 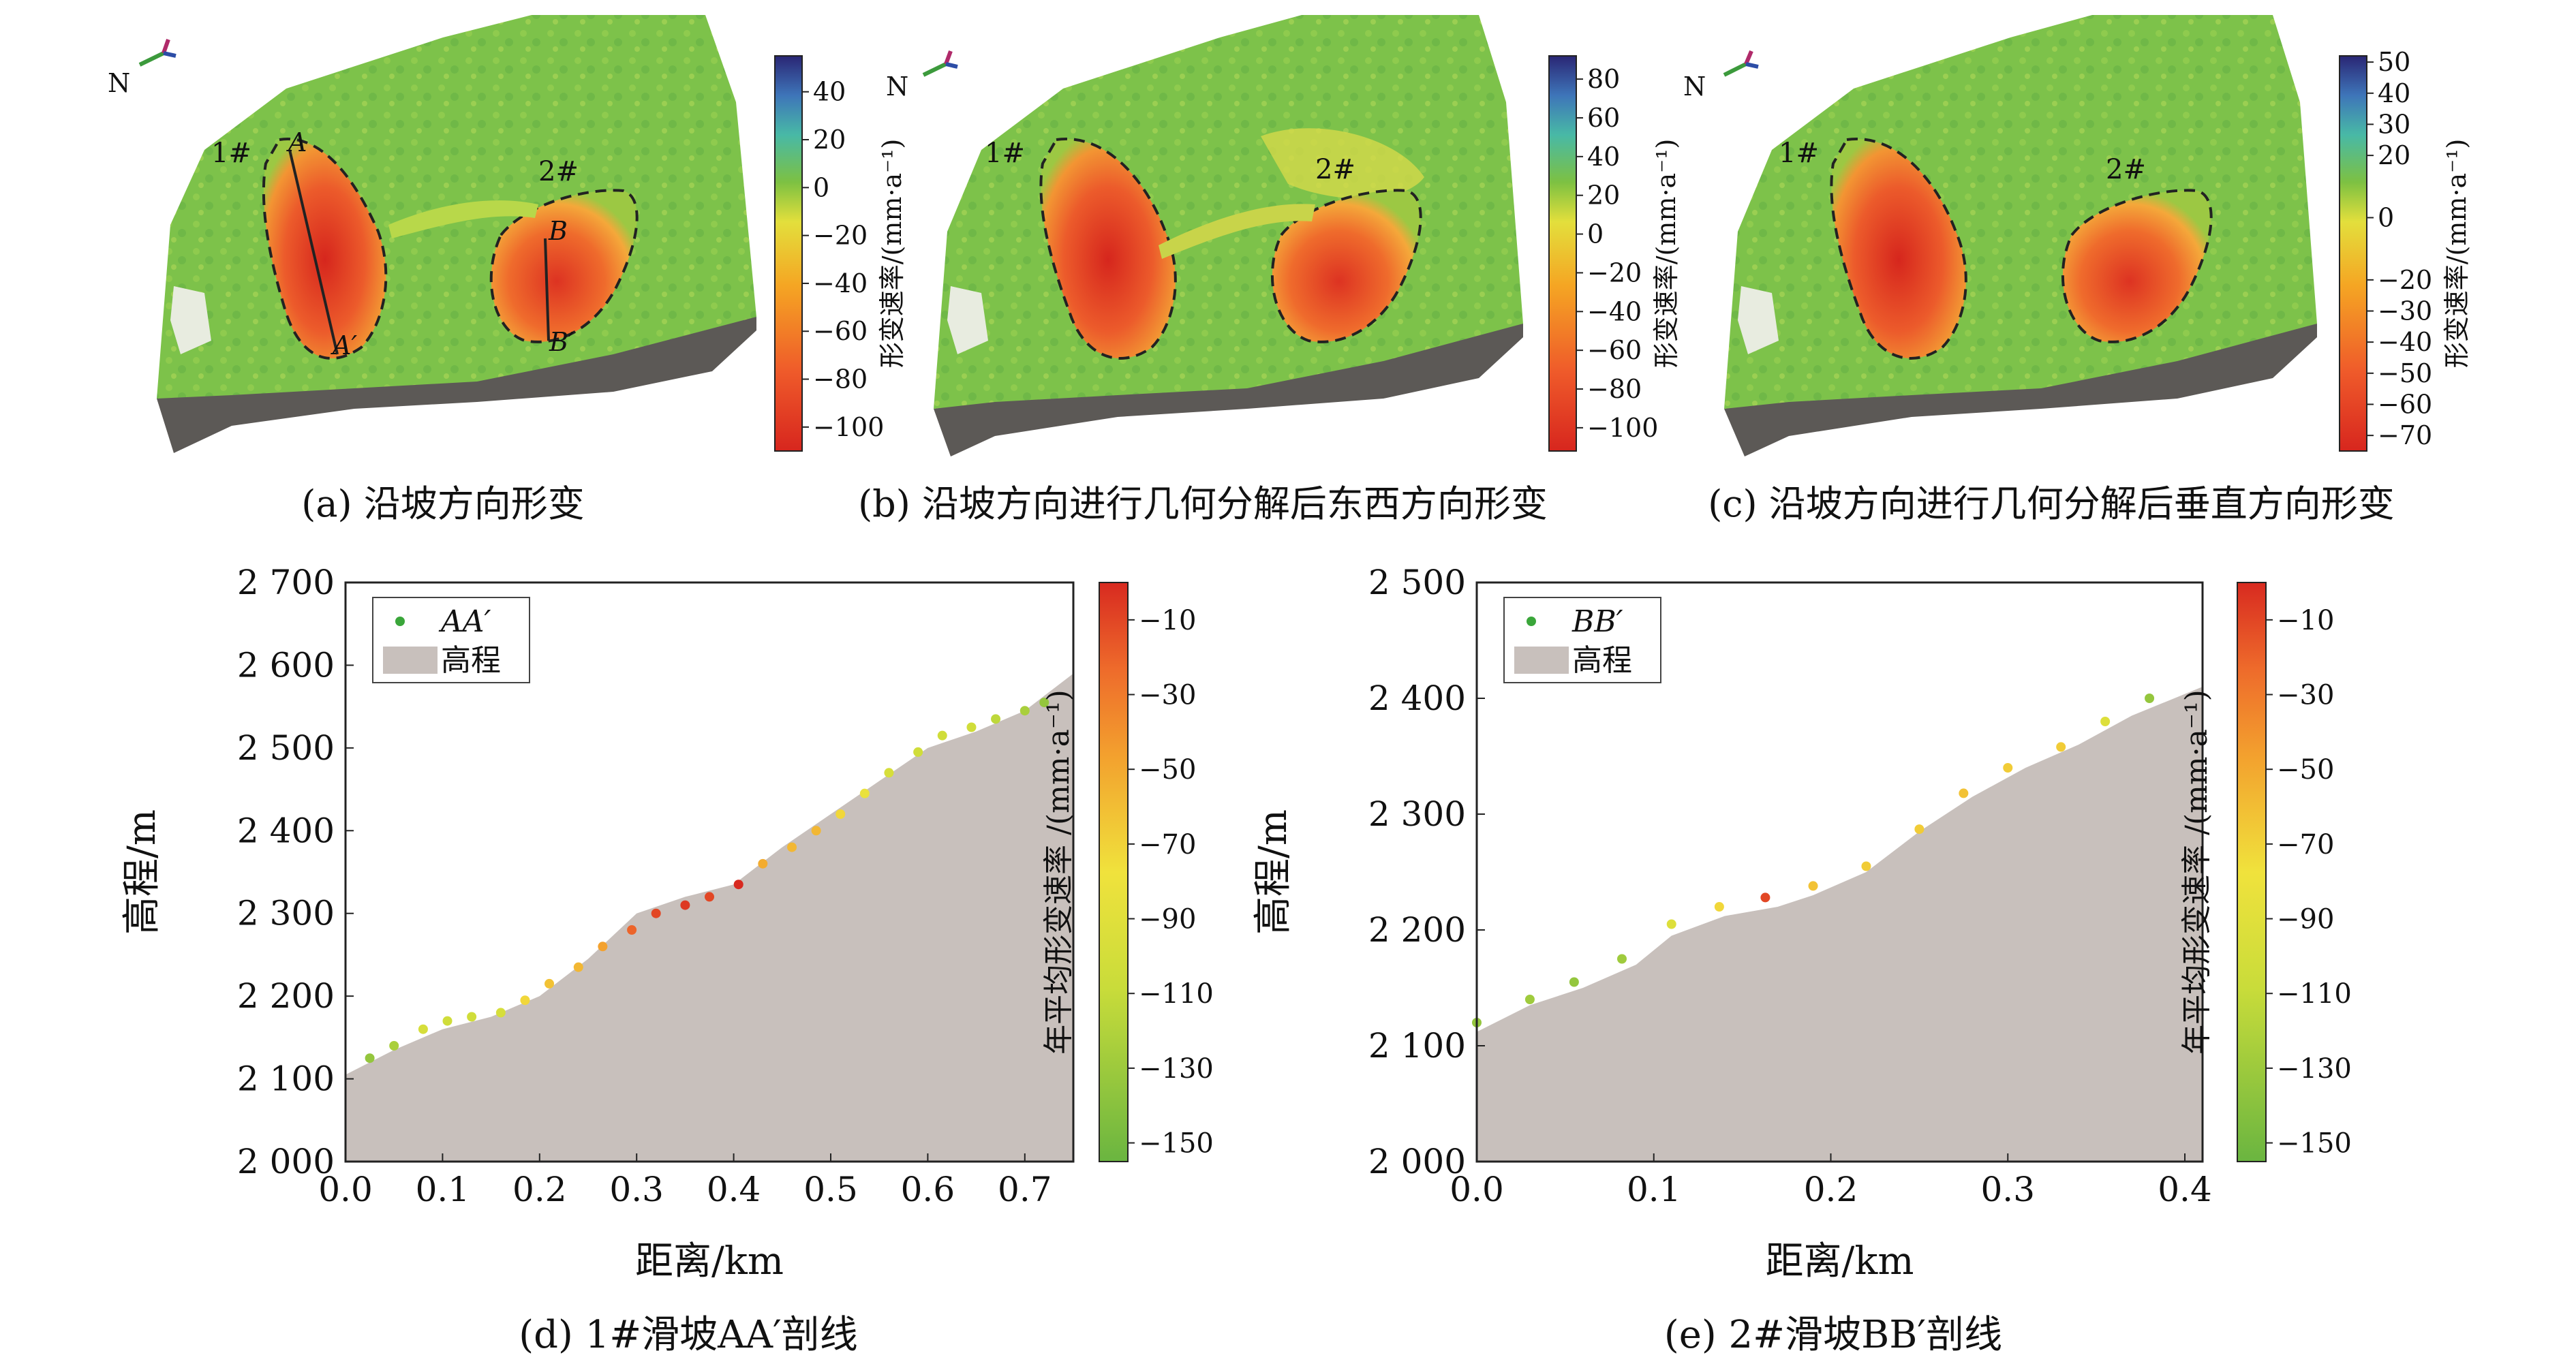 I want to click on north-label: N, so click(x=897, y=87).